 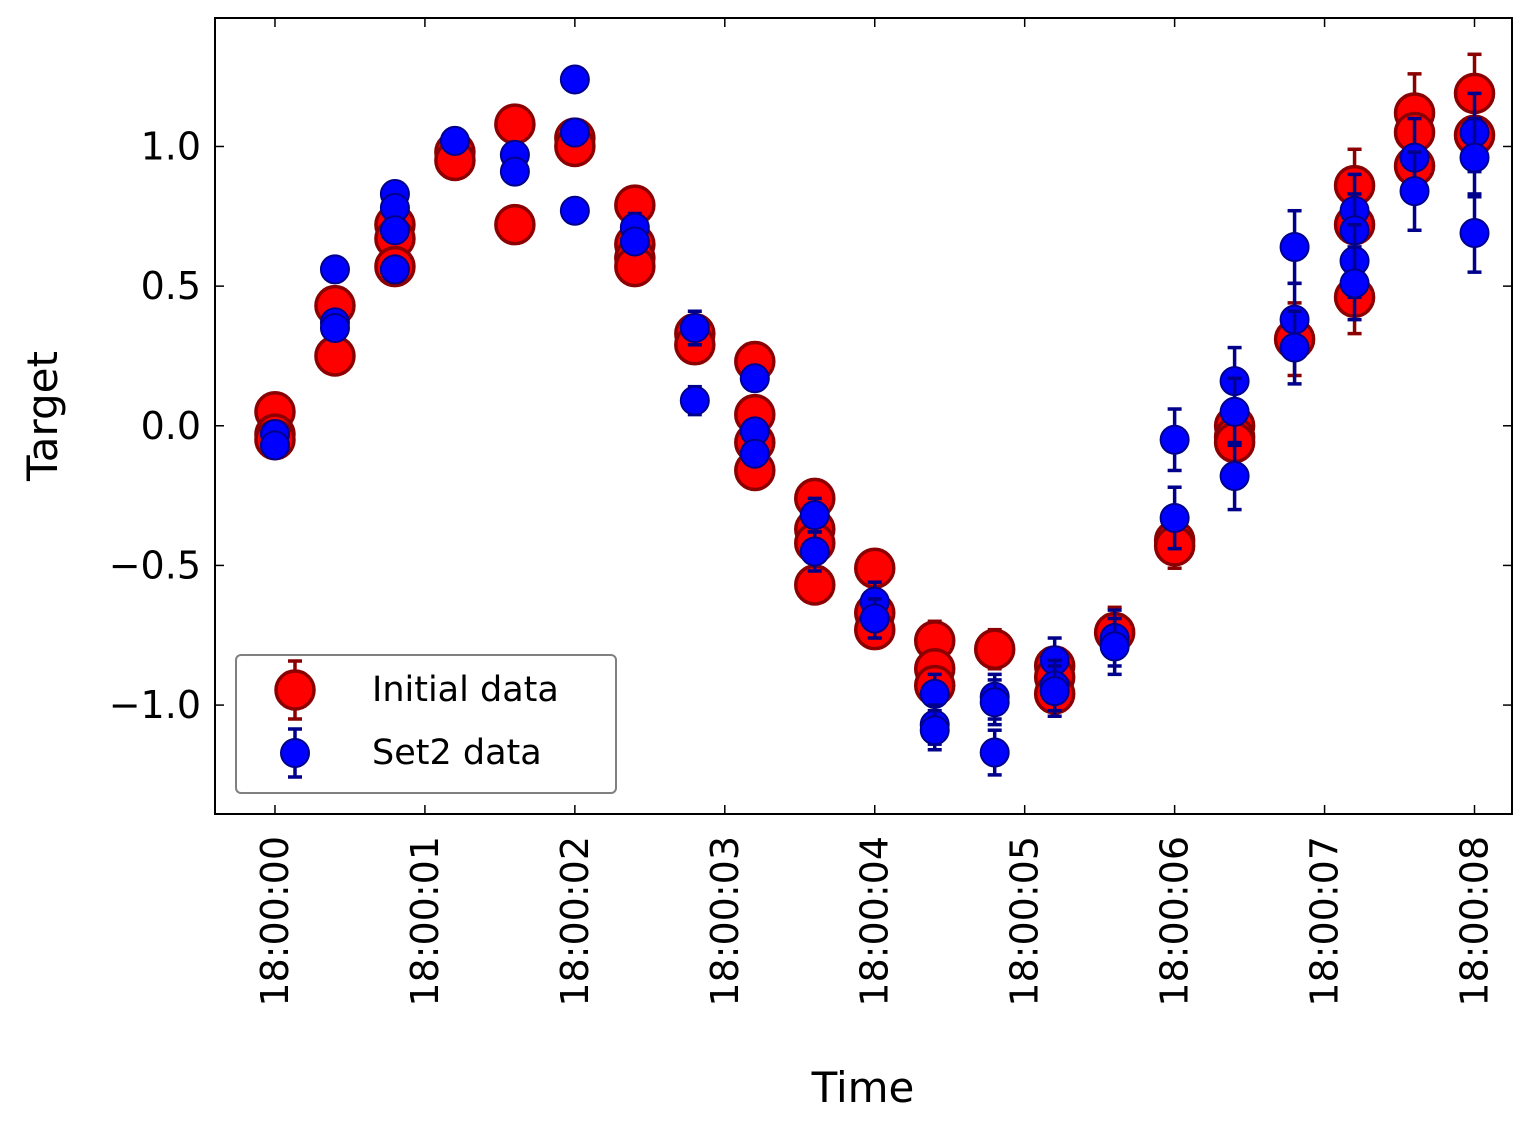 I want to click on y-tick-label: 0.0, so click(x=171, y=426).